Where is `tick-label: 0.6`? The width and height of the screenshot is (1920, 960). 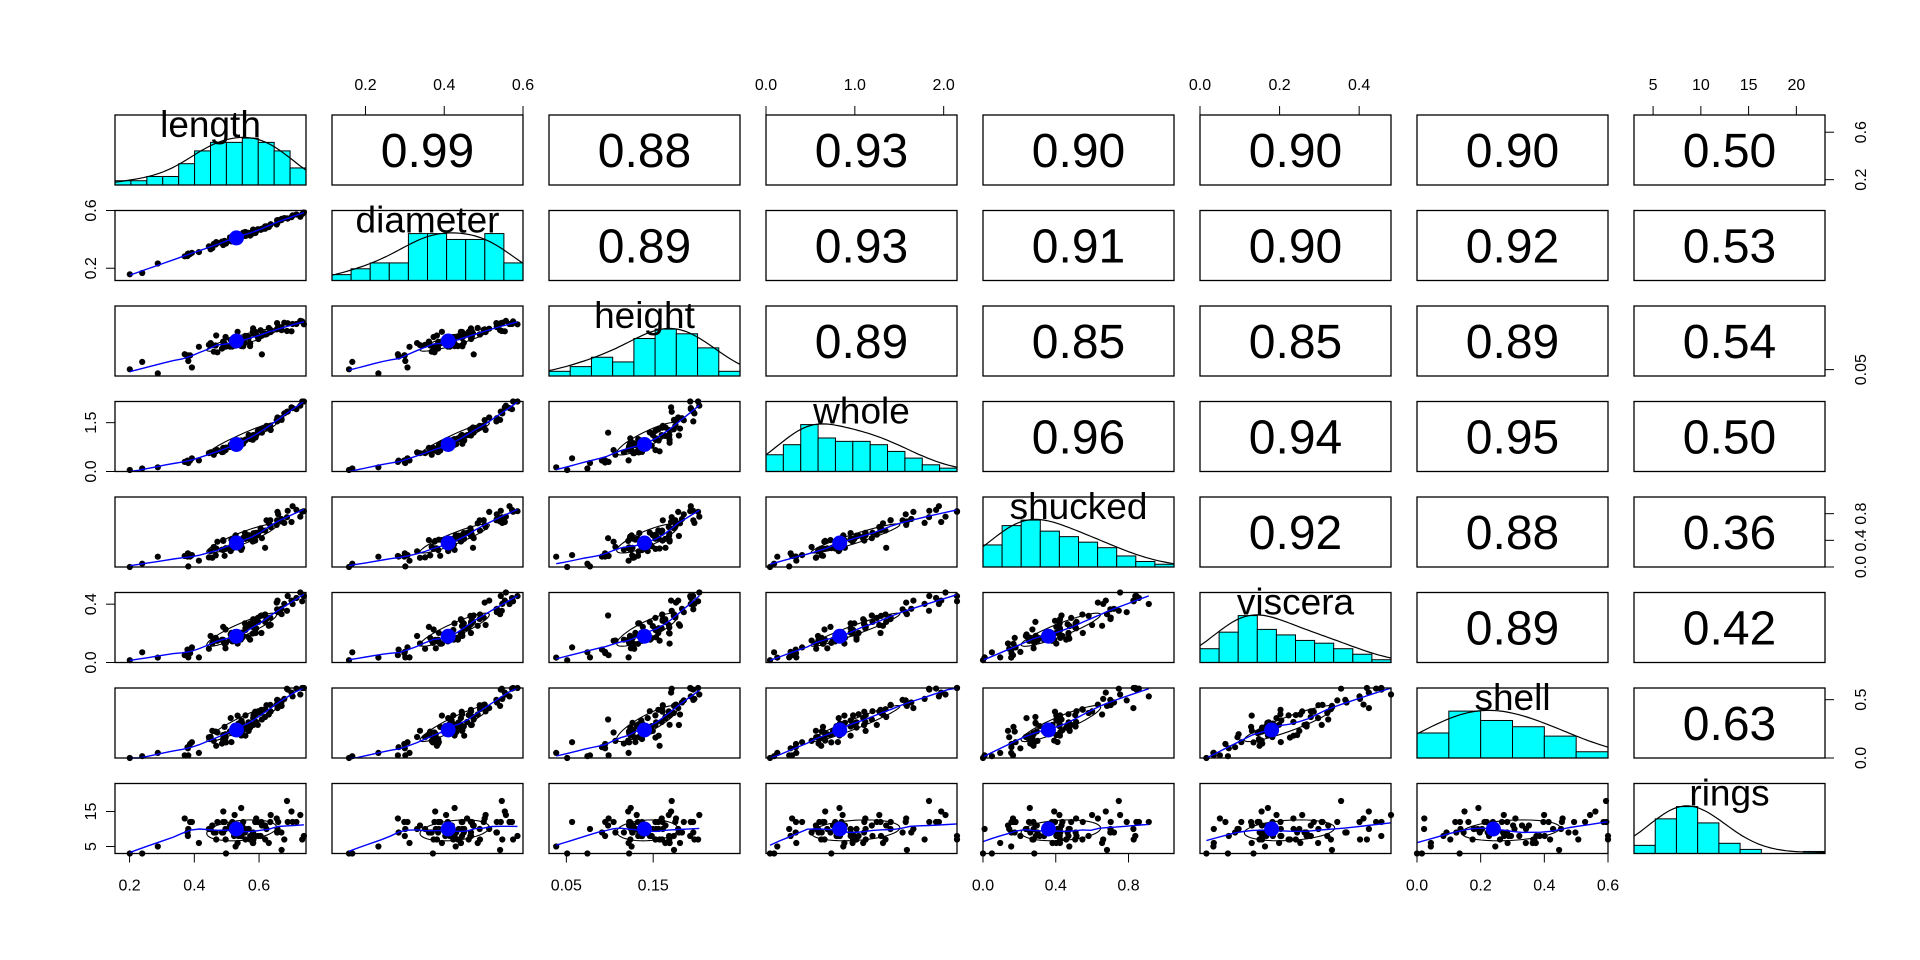 tick-label: 0.6 is located at coordinates (259, 886).